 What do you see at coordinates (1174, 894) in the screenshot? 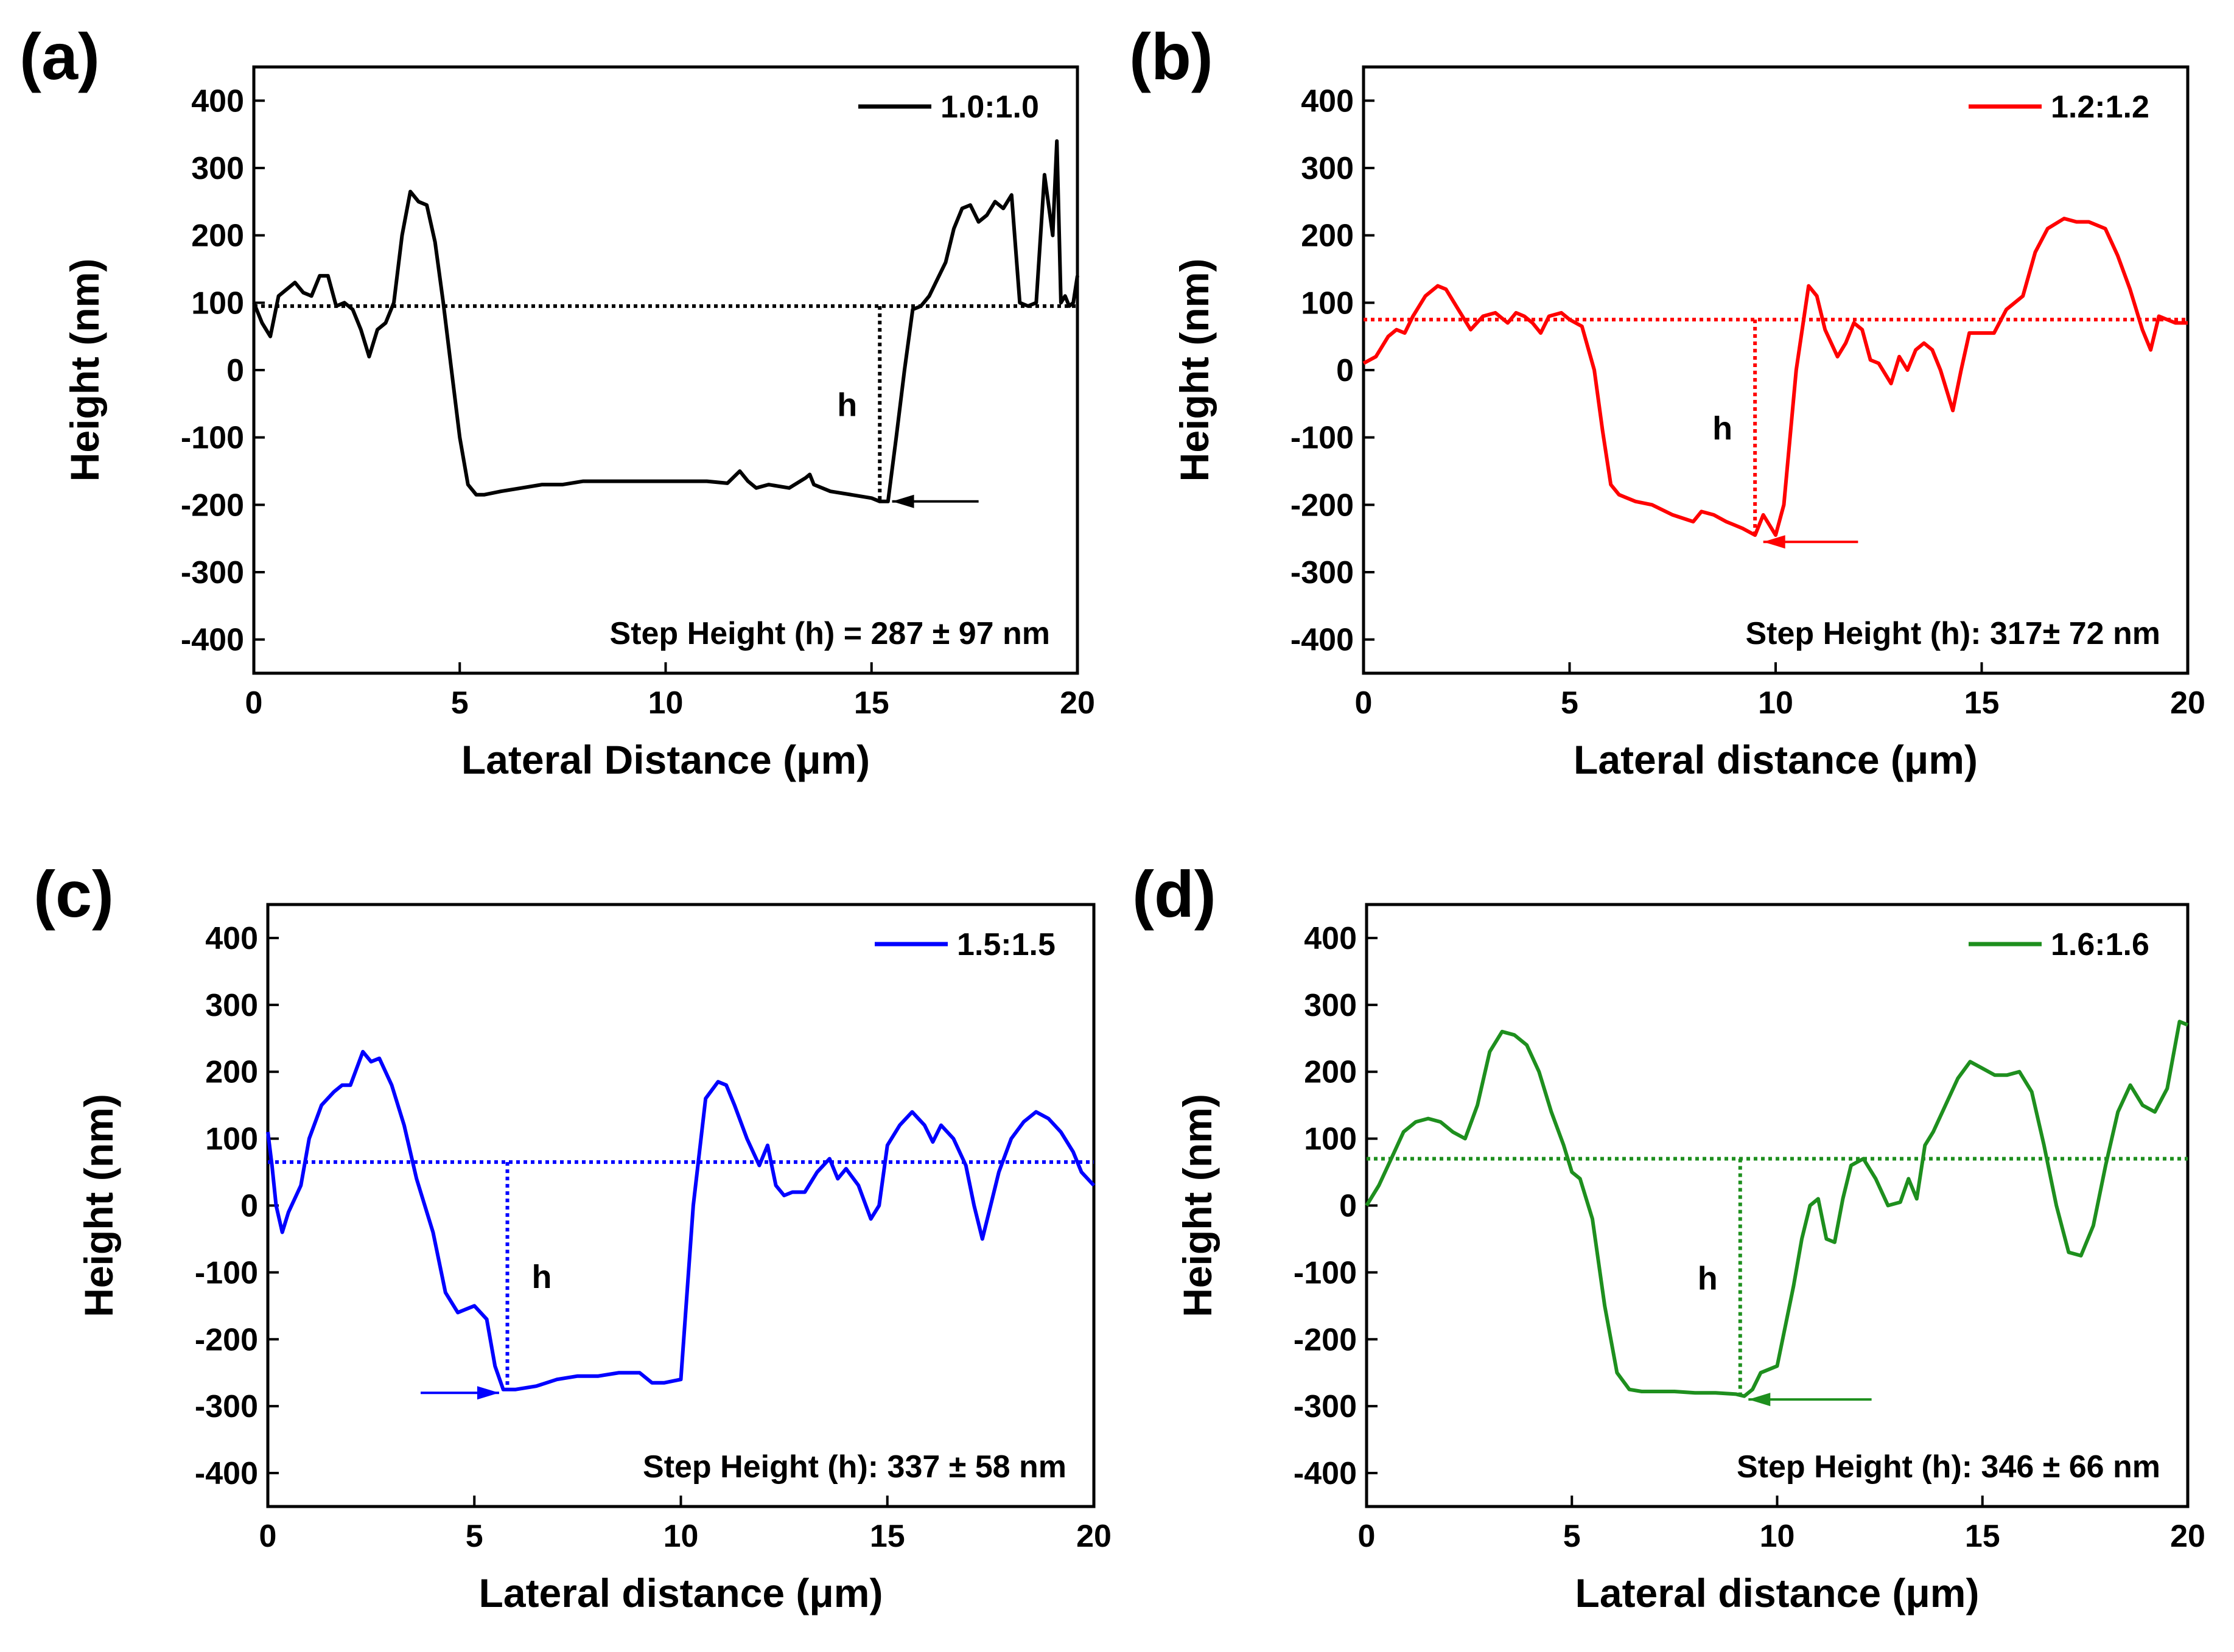
I see `panel-label: (d)` at bounding box center [1174, 894].